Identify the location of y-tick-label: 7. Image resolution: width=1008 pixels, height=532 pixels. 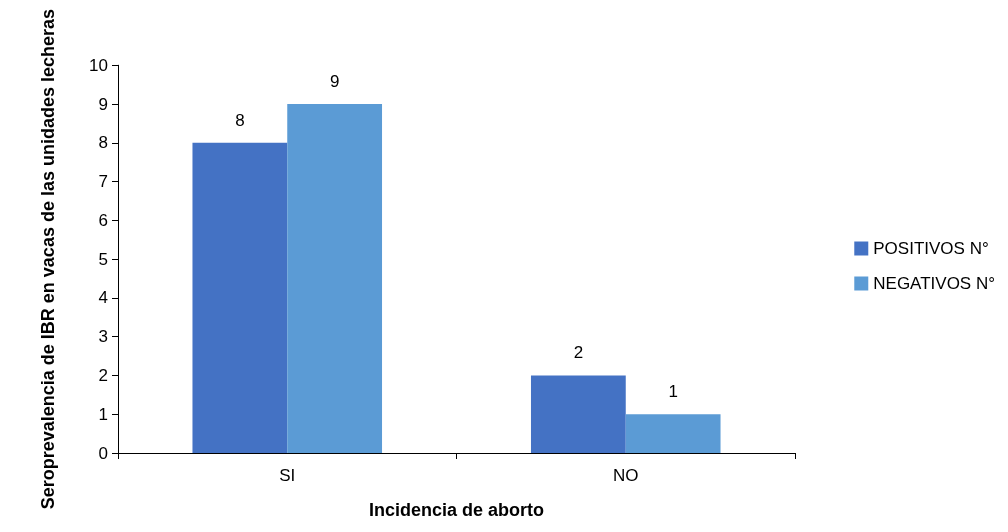
(103, 182).